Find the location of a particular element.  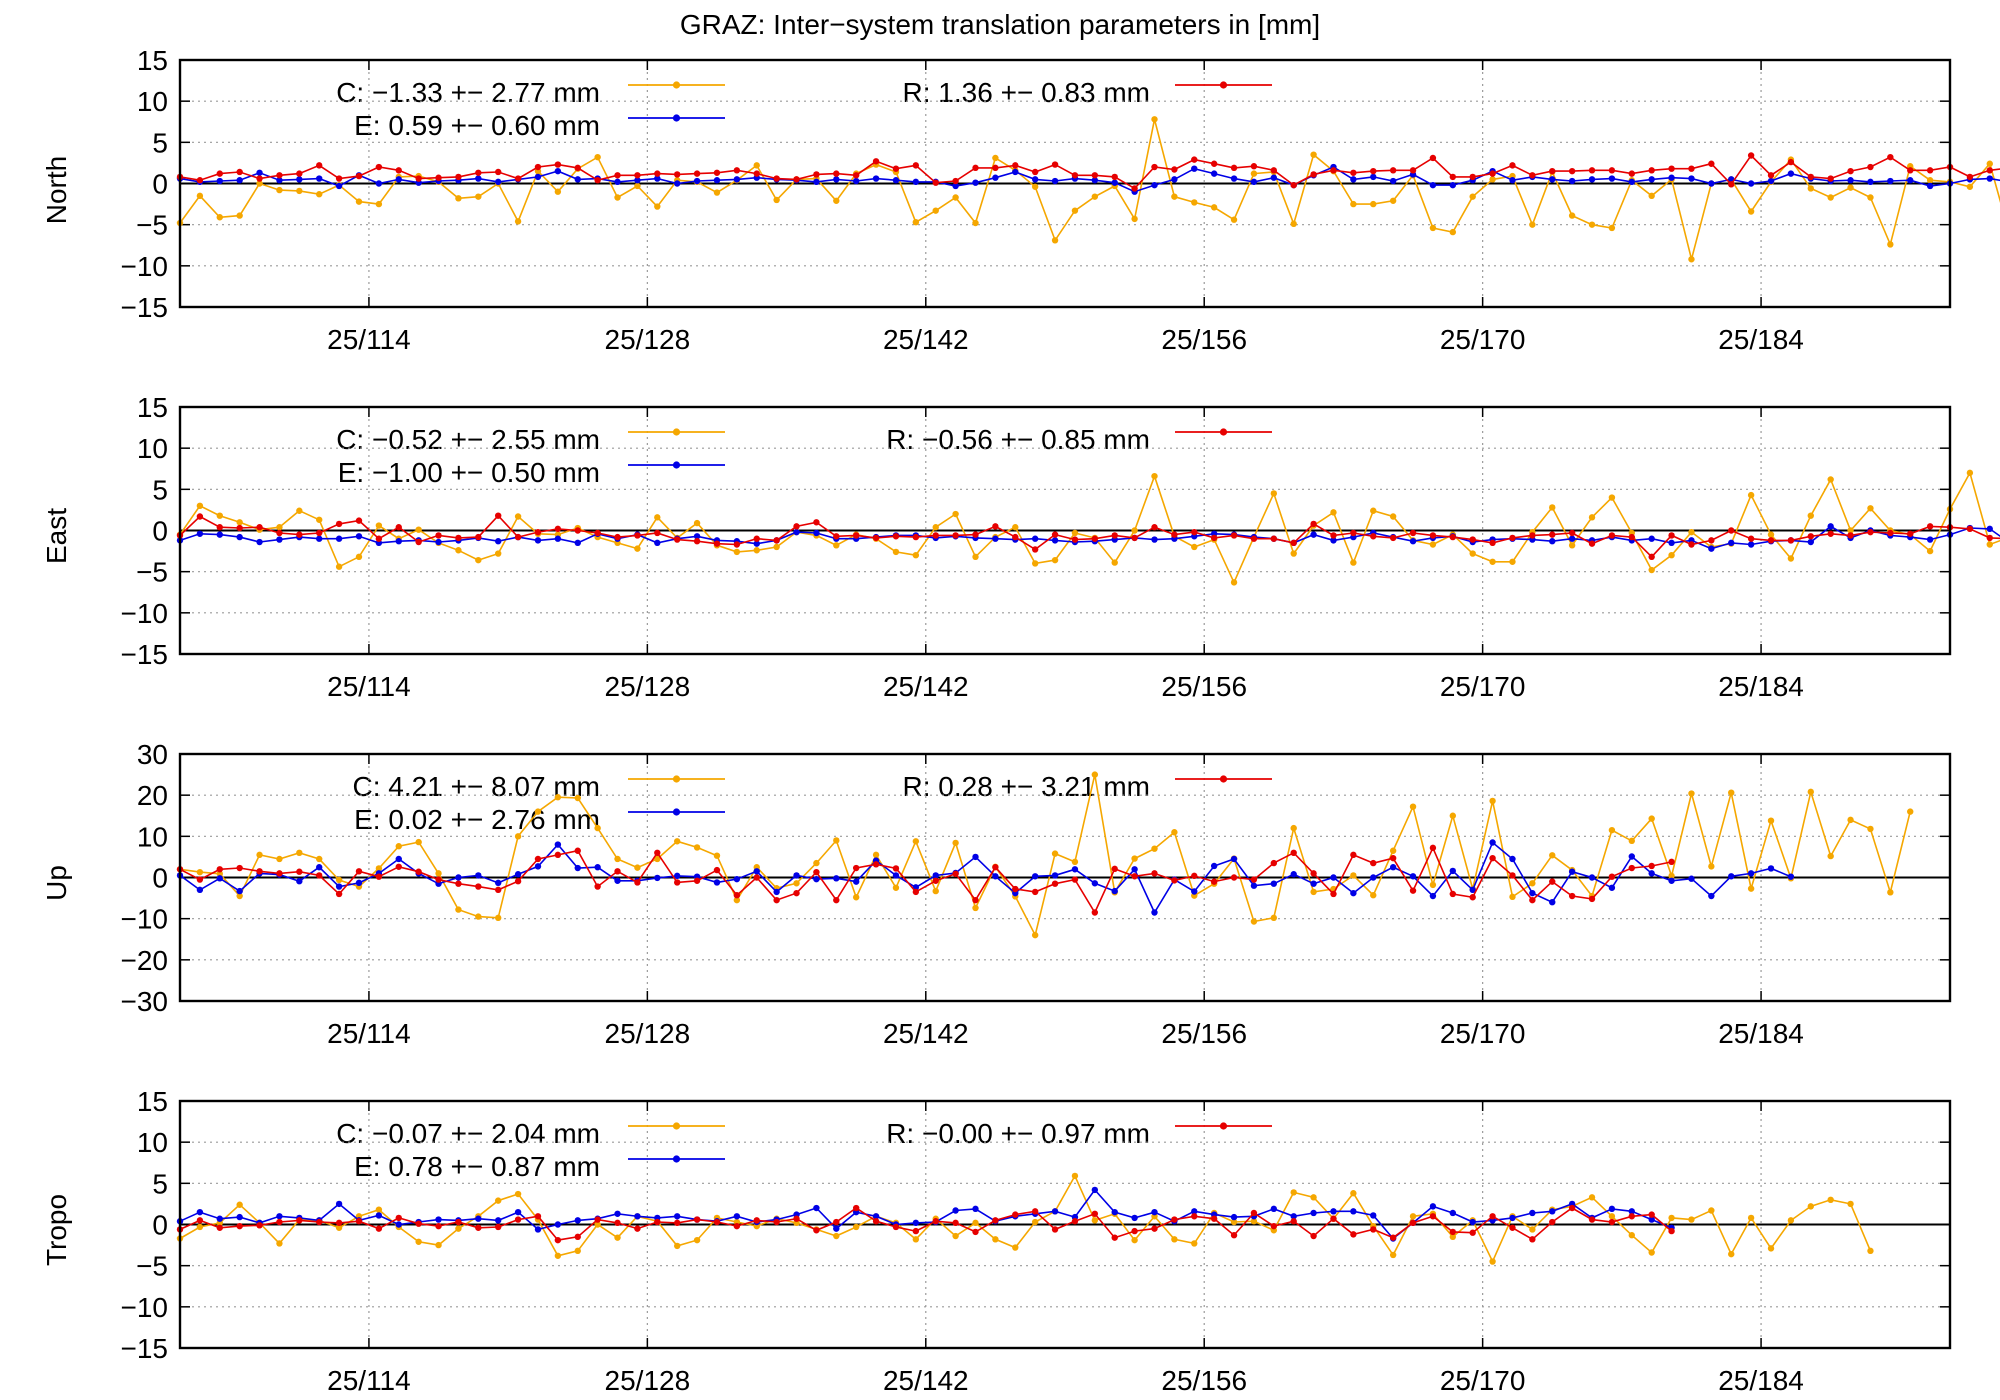

y-tick-label: −15 is located at coordinates (145, 654).